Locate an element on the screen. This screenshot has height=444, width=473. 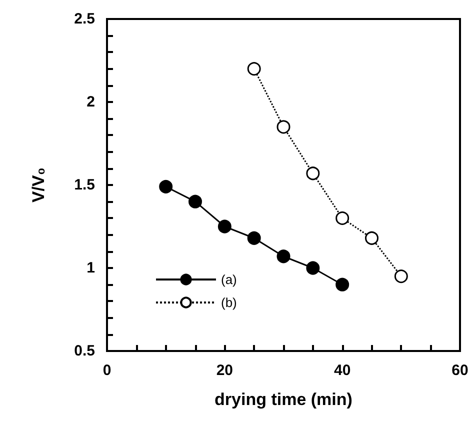
y-tick-label: 0.5 is located at coordinates (84, 351).